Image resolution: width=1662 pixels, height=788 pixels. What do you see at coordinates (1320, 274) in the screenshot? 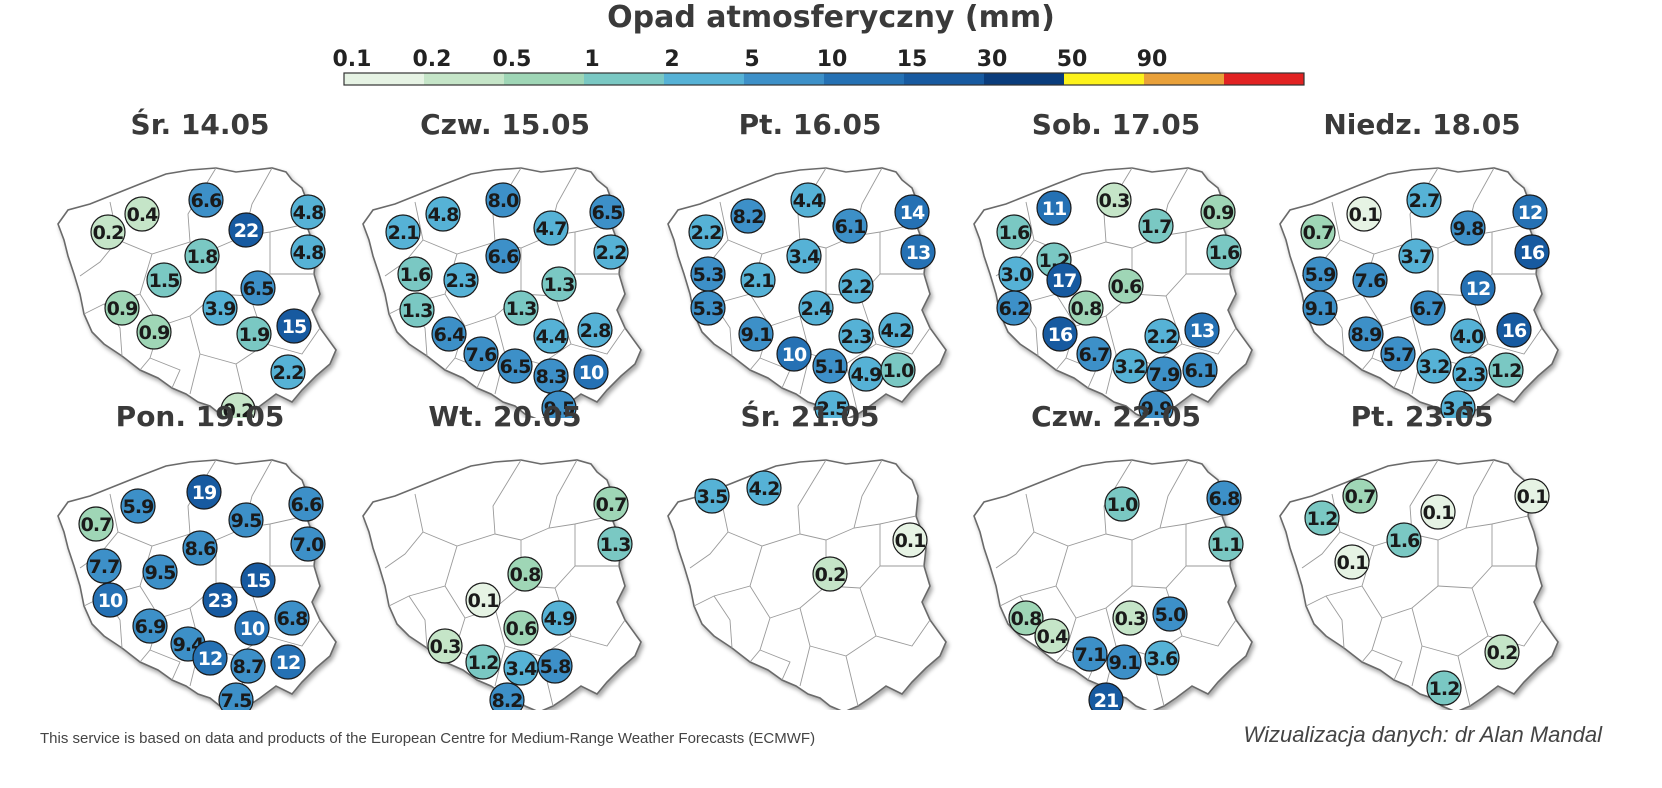
I see `precipitation-bubble: 5.9` at bounding box center [1320, 274].